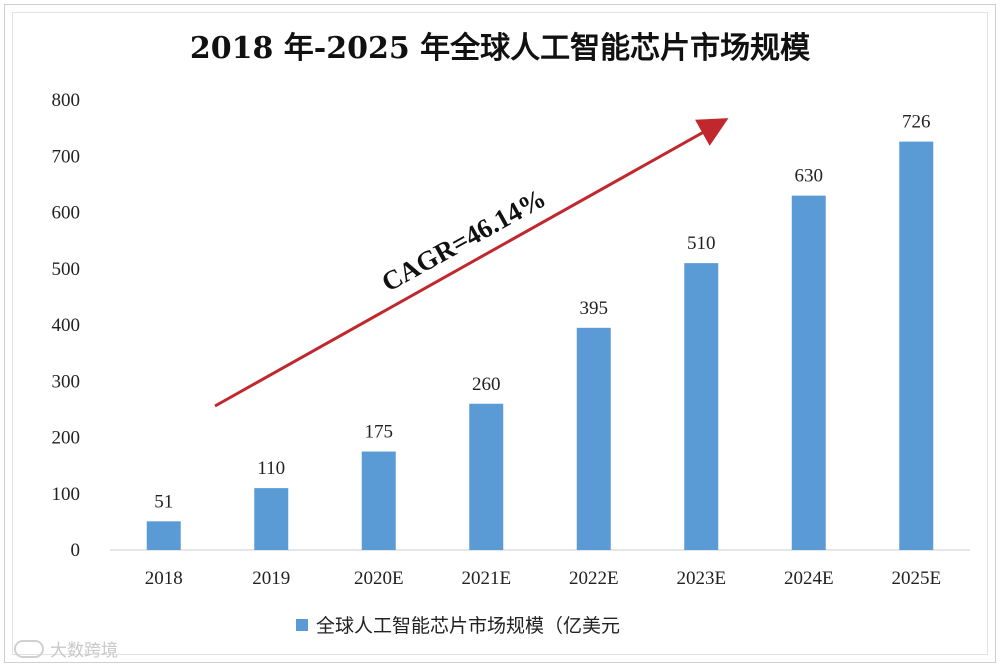  Describe the element at coordinates (66, 100) in the screenshot. I see `y-tick-label: 800` at that location.